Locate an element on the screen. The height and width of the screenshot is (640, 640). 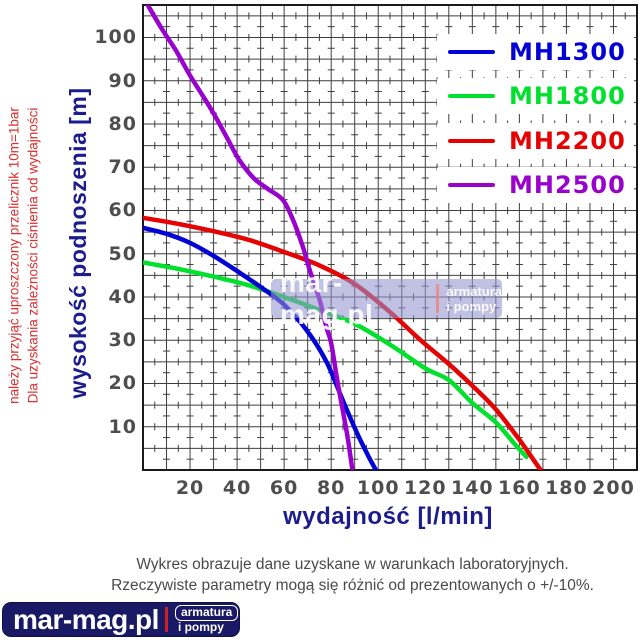
legend-label: MH2200 is located at coordinates (567, 141).